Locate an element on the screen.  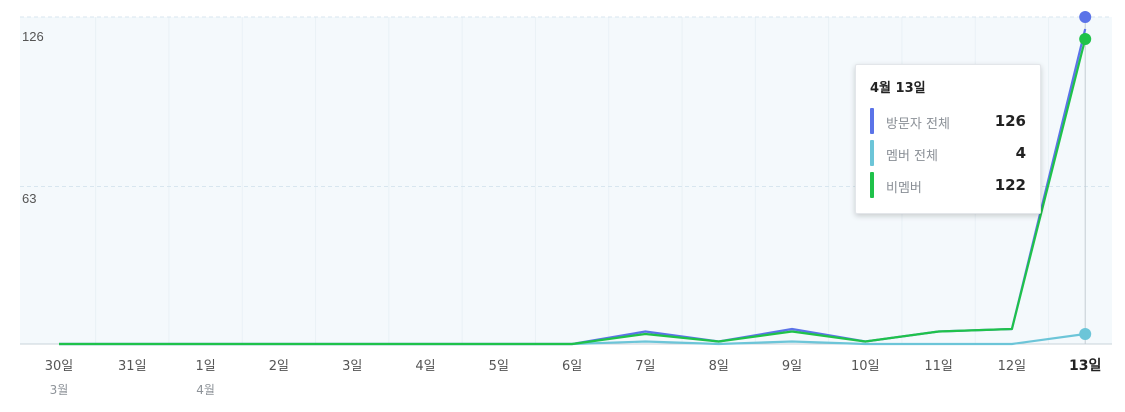
tooltip-row-total: 방문자 전체 126 is located at coordinates (948, 121).